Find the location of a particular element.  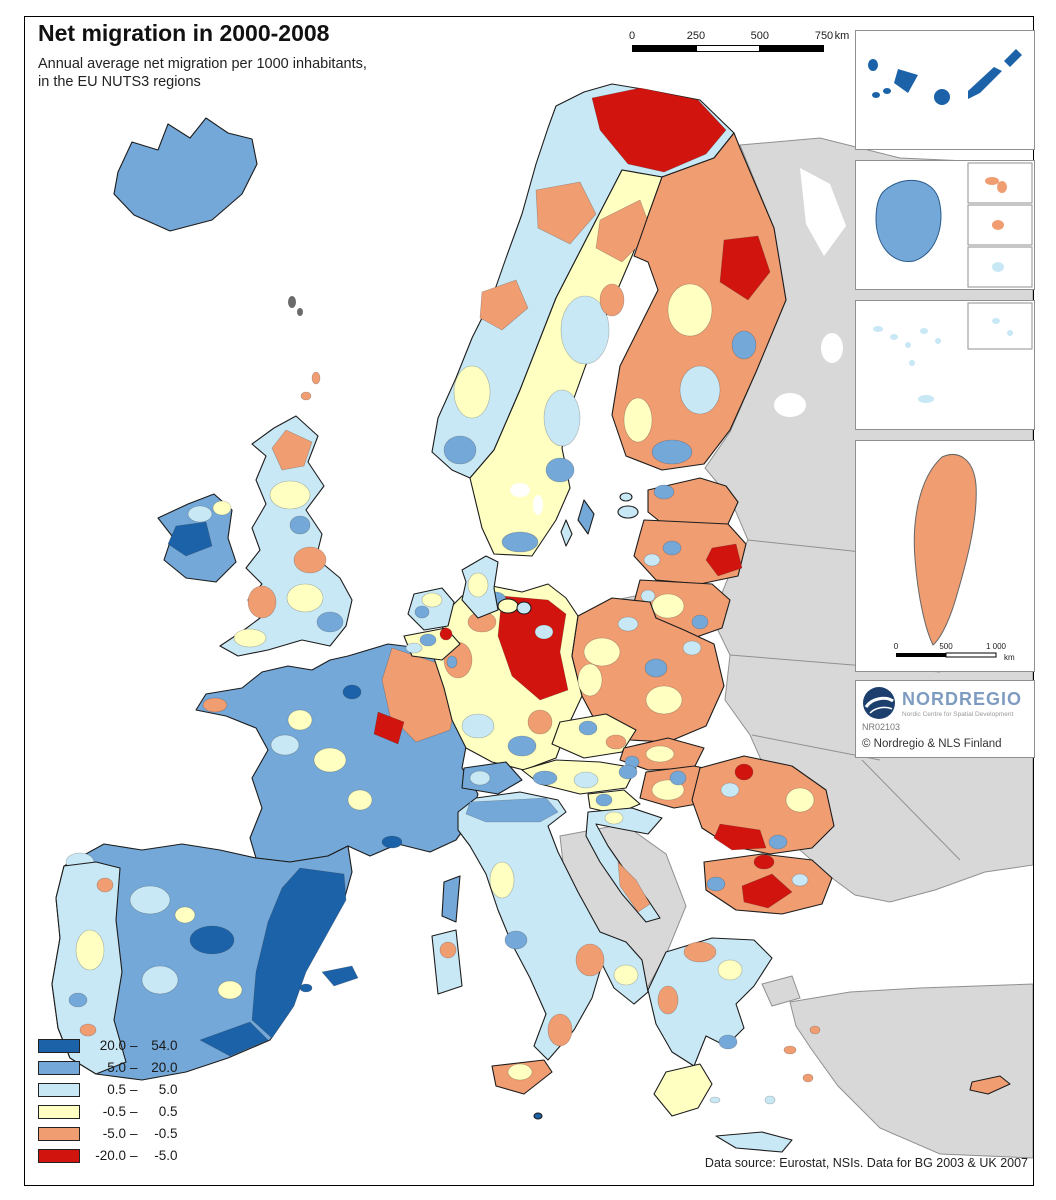

region-baltic-islands is located at coordinates (577, 523).